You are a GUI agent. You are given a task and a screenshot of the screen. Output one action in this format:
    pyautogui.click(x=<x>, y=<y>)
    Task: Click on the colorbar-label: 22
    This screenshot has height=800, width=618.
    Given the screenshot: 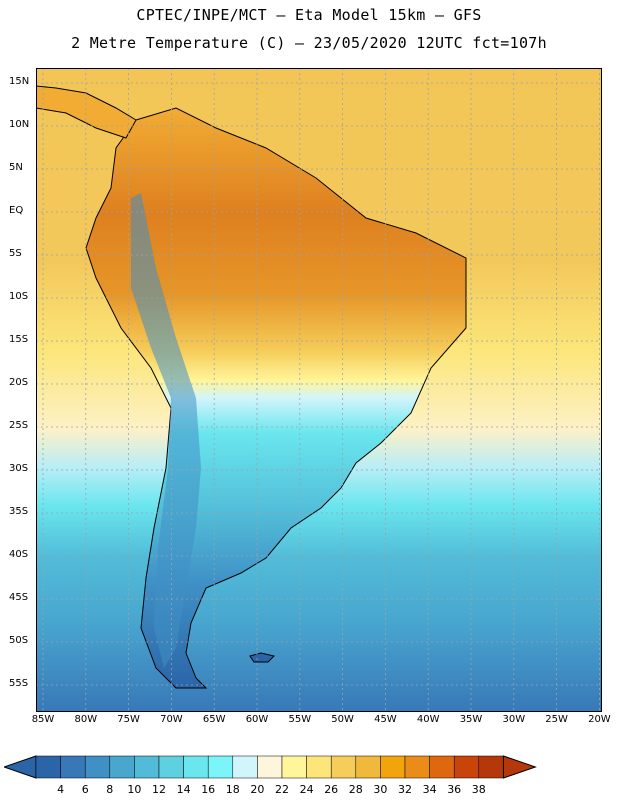 What is the action you would take?
    pyautogui.click(x=282, y=789)
    